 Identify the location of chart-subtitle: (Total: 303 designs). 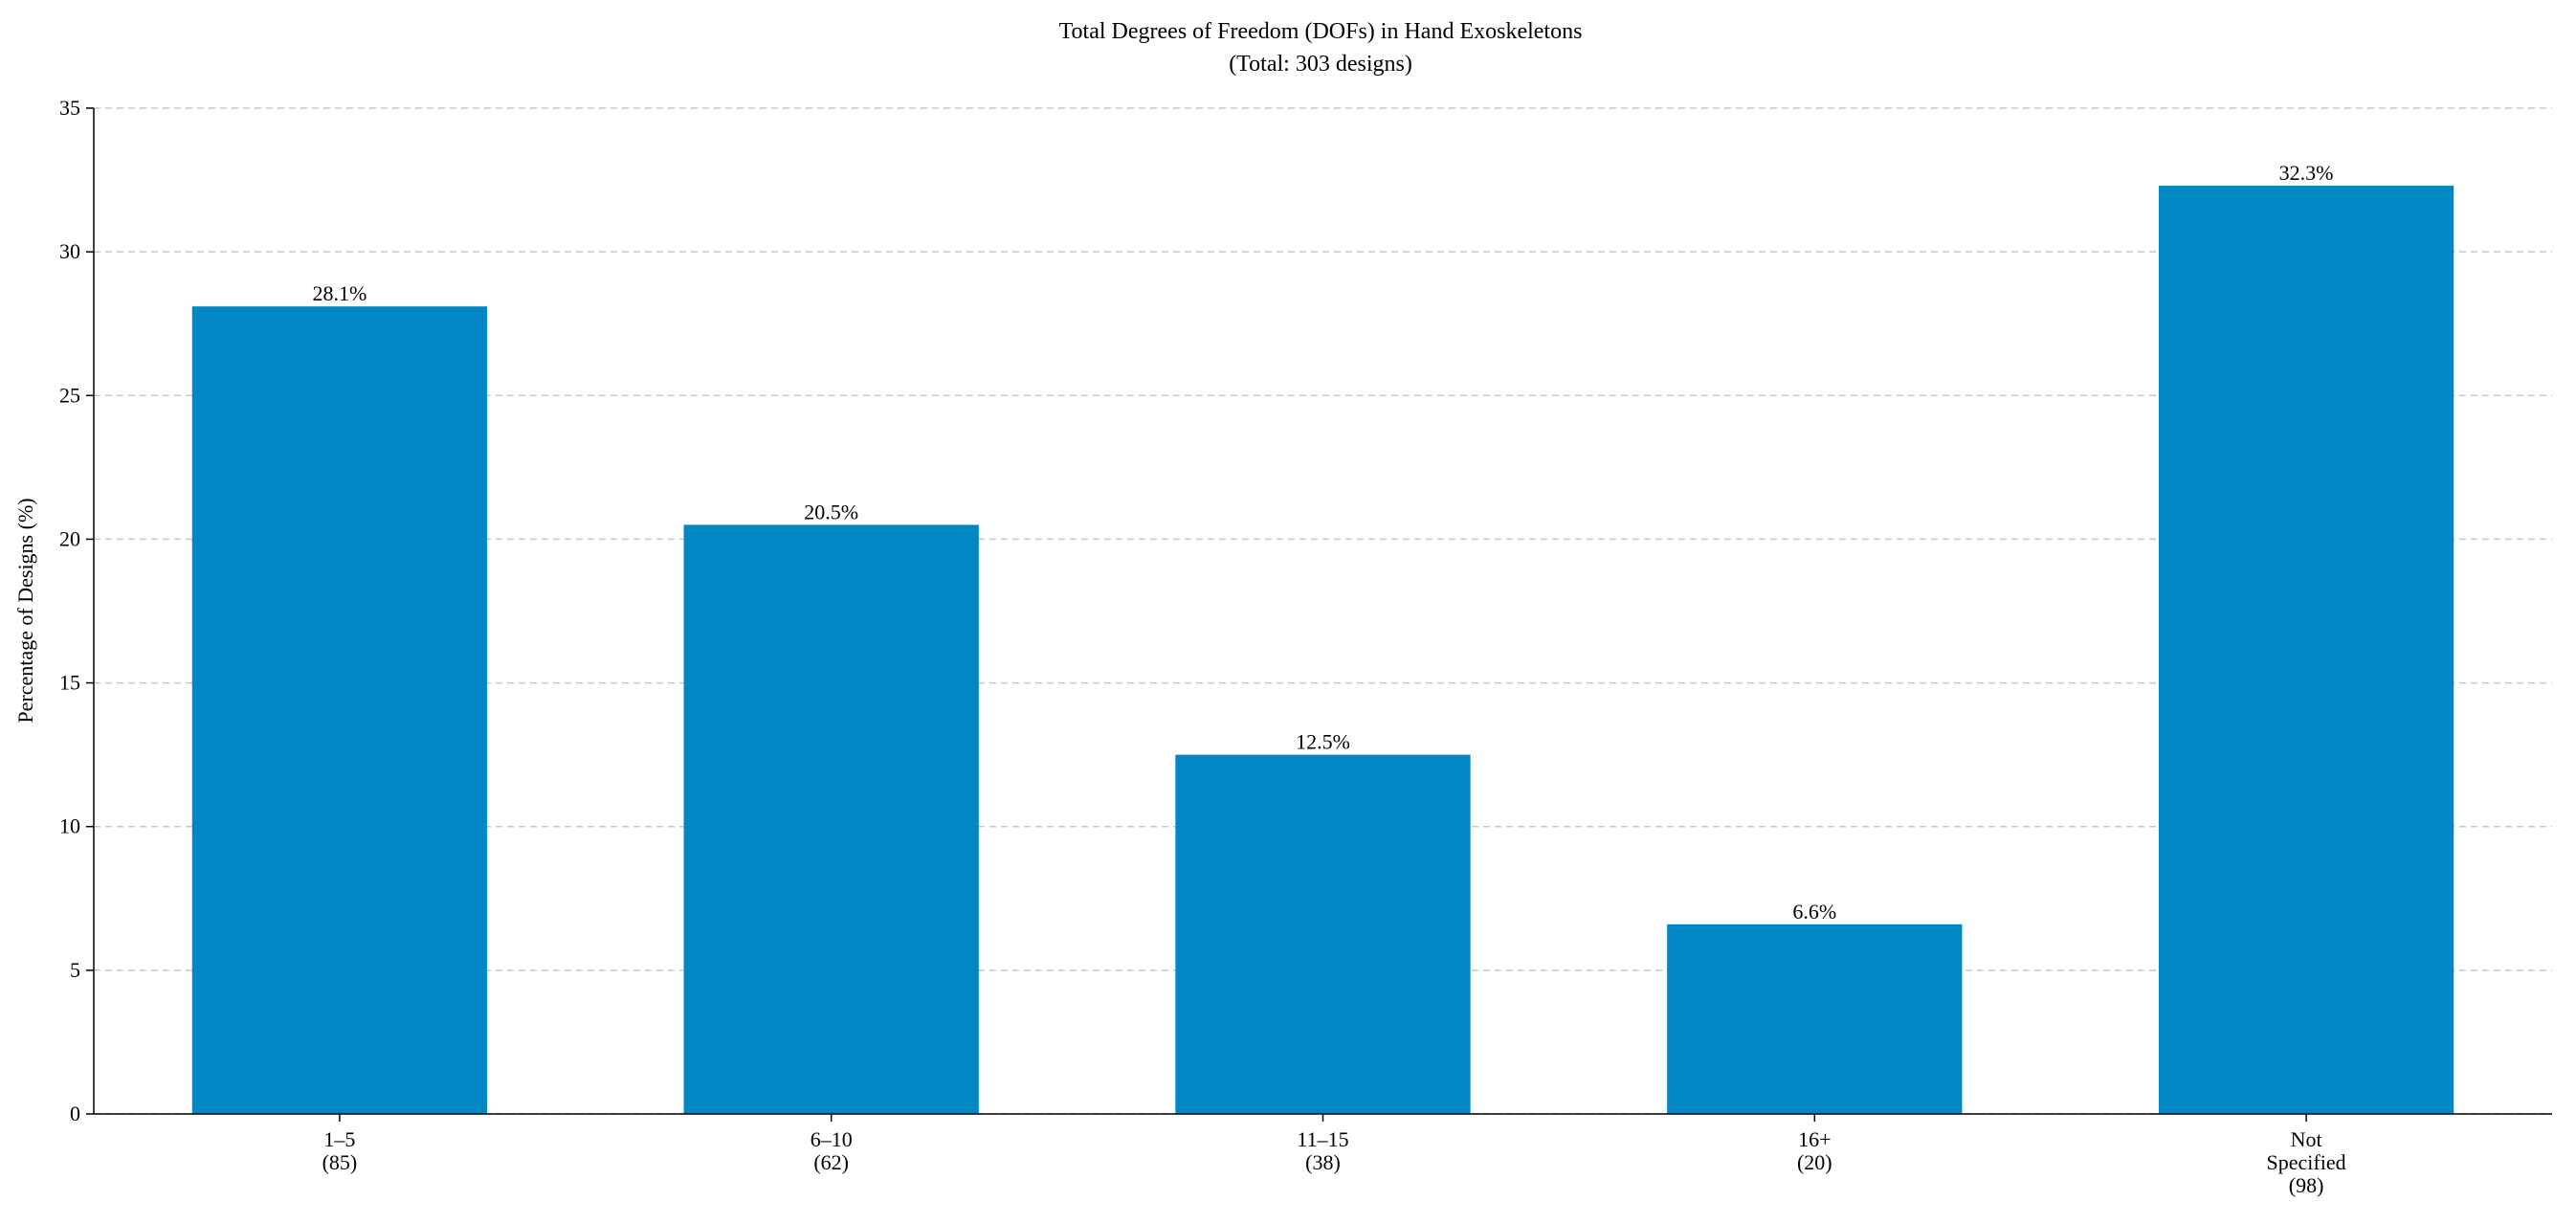
(1320, 65).